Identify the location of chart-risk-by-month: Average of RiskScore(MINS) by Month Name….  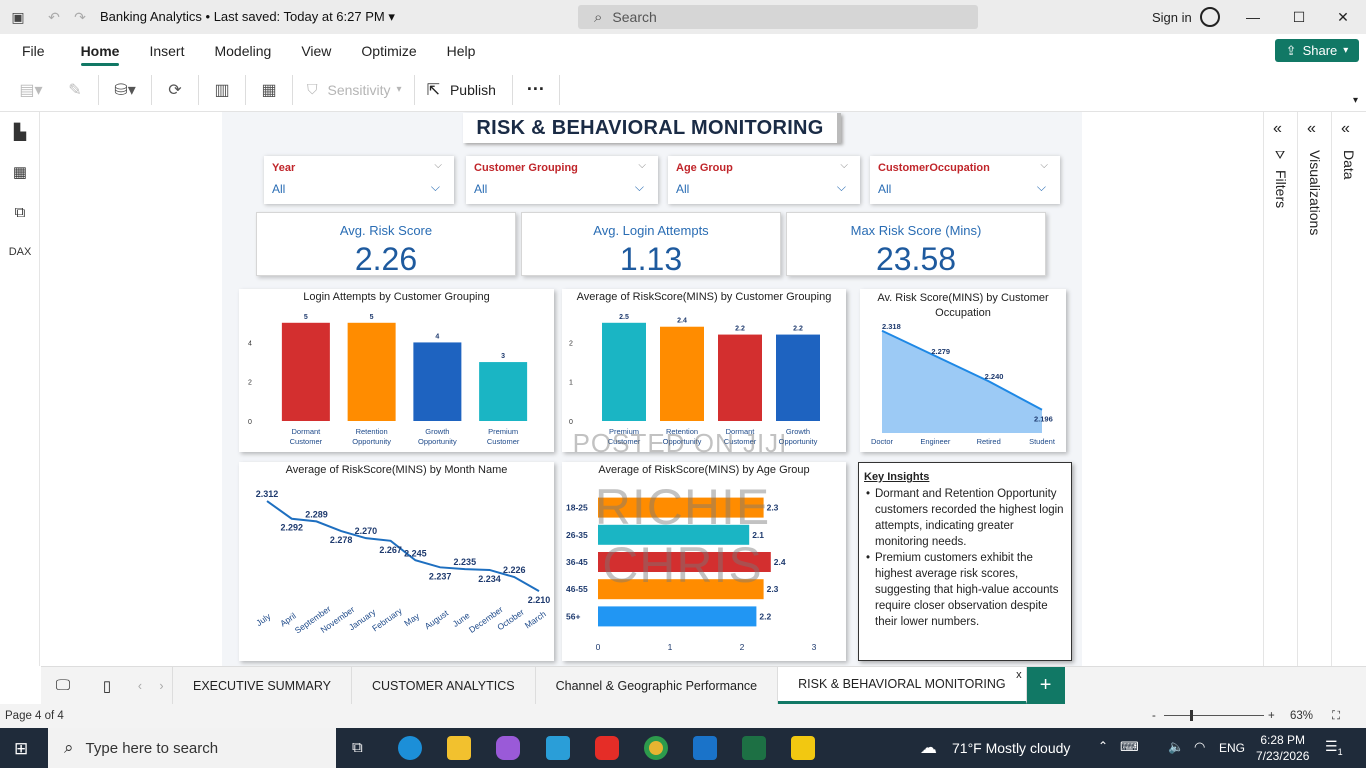
(396, 561).